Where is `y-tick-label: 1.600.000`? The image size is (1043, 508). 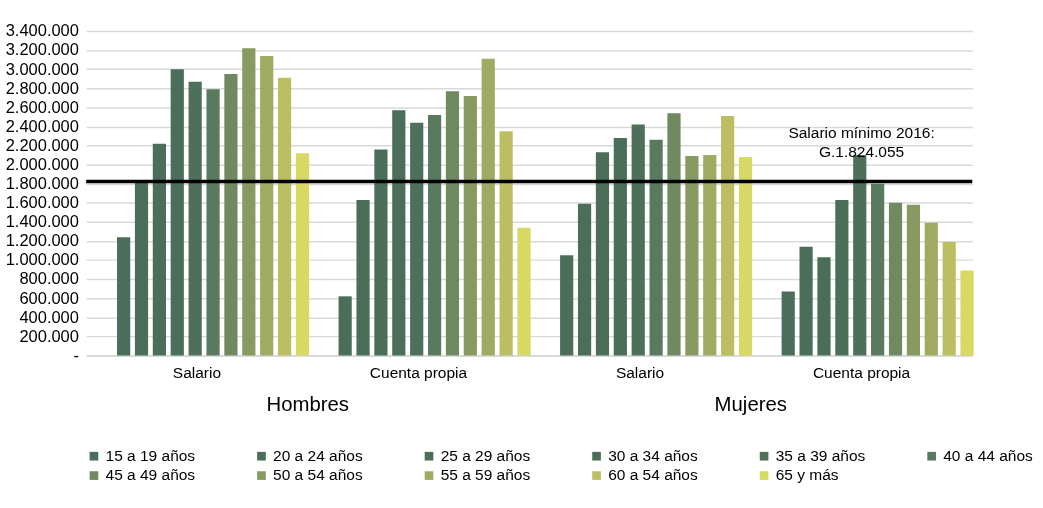 y-tick-label: 1.600.000 is located at coordinates (42, 202).